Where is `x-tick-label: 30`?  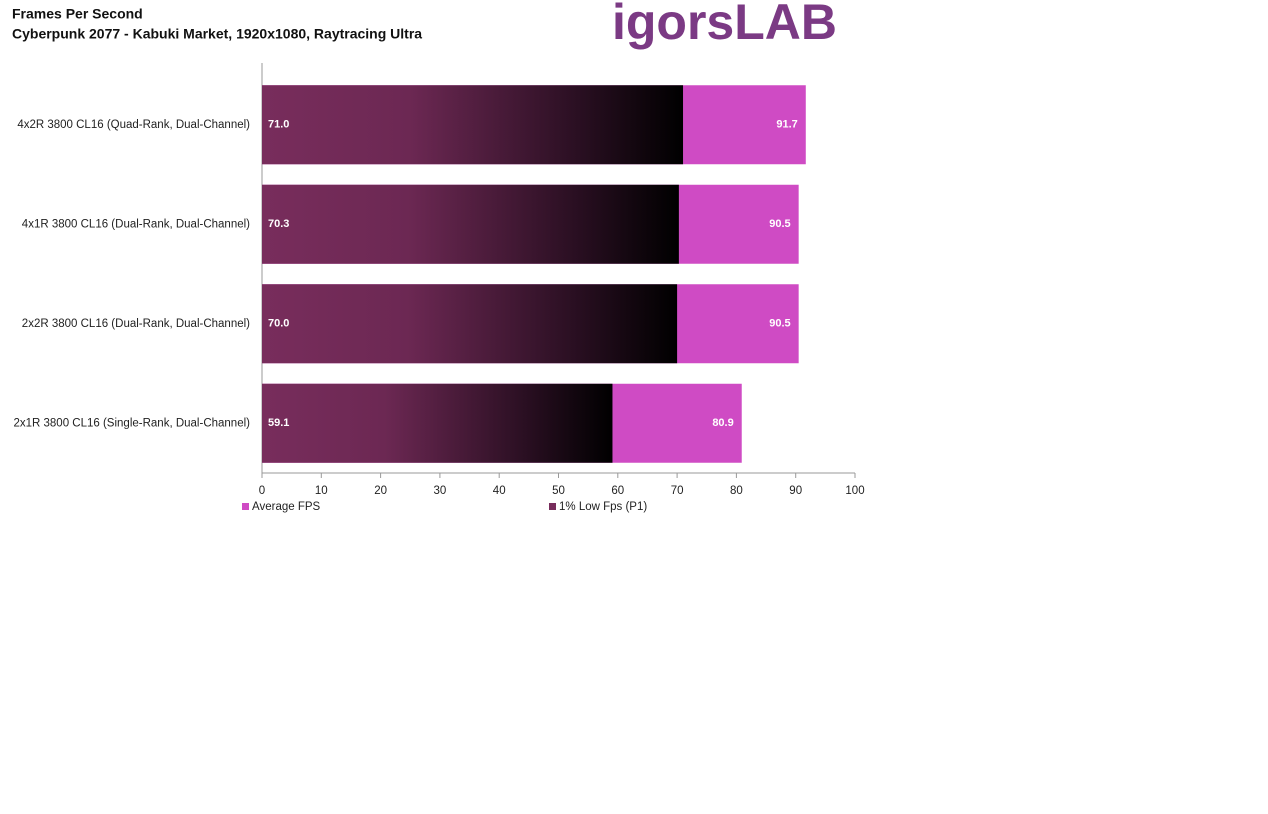
x-tick-label: 30 is located at coordinates (440, 491).